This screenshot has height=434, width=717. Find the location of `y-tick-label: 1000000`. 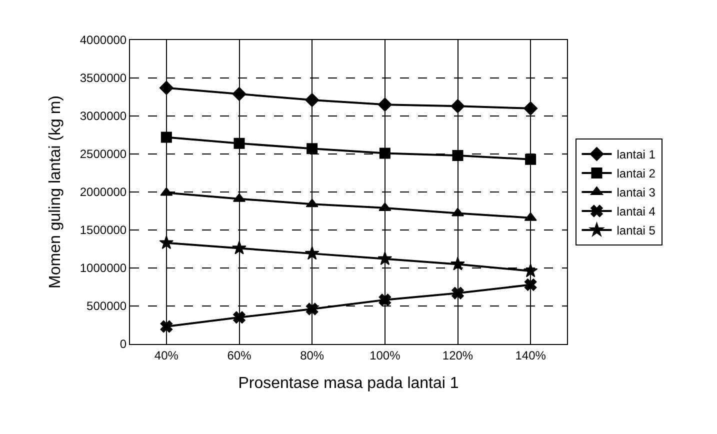

y-tick-label: 1000000 is located at coordinates (103, 268).